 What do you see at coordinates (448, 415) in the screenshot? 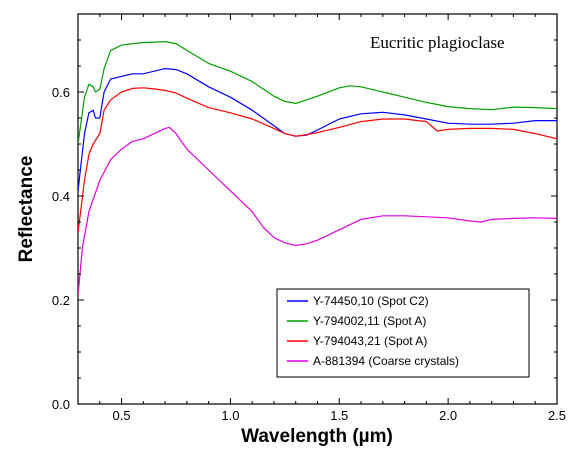
I see `x-tick-label: 2.0` at bounding box center [448, 415].